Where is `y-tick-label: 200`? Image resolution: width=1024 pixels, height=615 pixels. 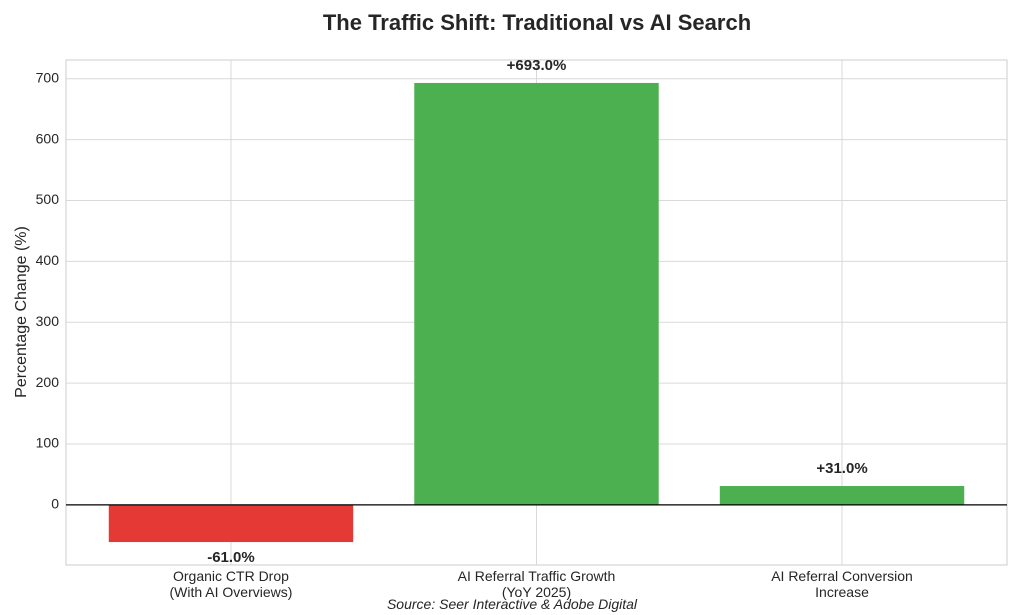 y-tick-label: 200 is located at coordinates (48, 382).